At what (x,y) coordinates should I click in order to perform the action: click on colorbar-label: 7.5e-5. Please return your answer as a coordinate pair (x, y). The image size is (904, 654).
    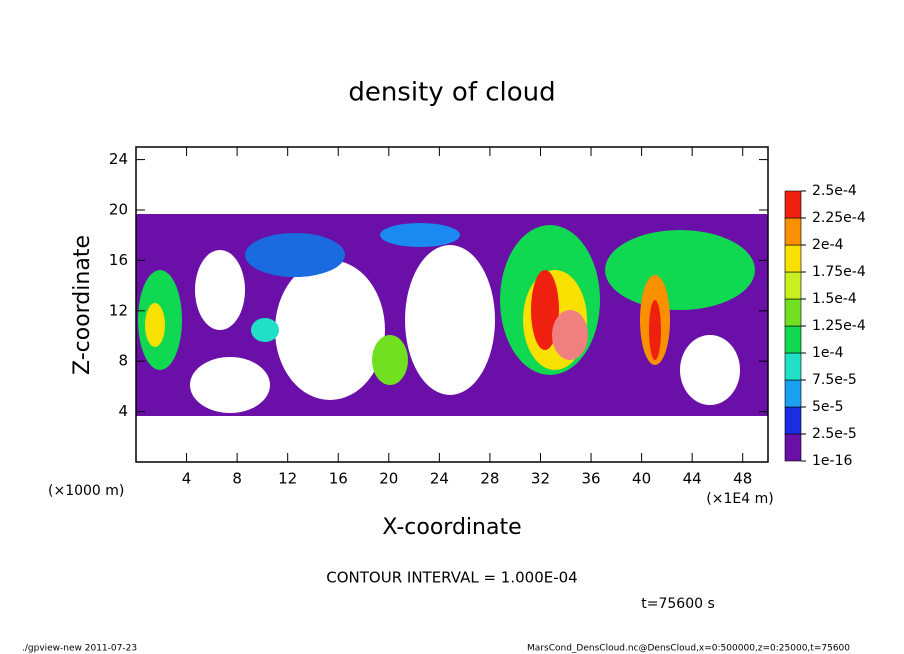
    Looking at the image, I should click on (834, 380).